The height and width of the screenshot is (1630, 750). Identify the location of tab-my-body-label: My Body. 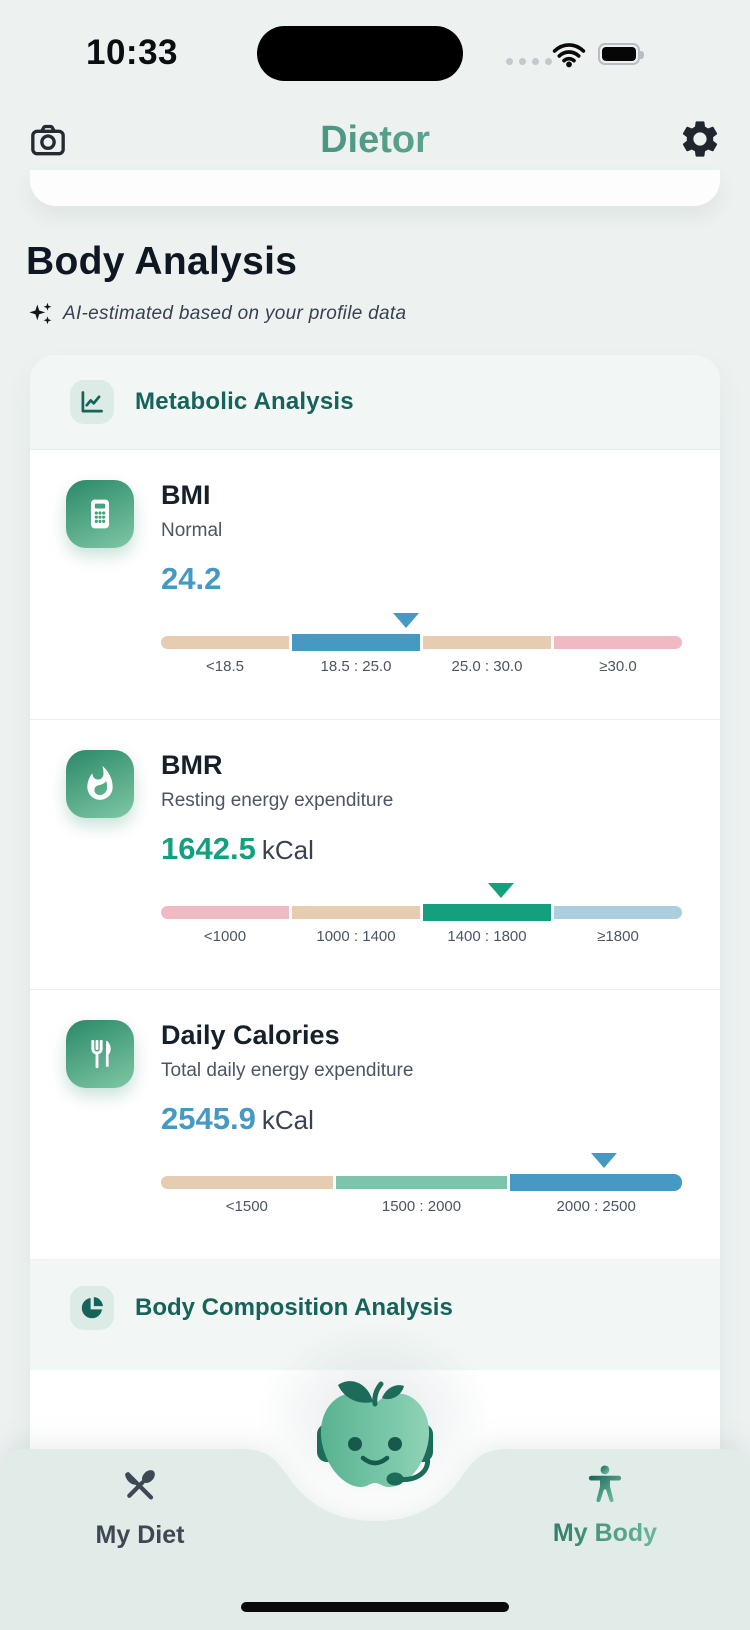
(605, 1533).